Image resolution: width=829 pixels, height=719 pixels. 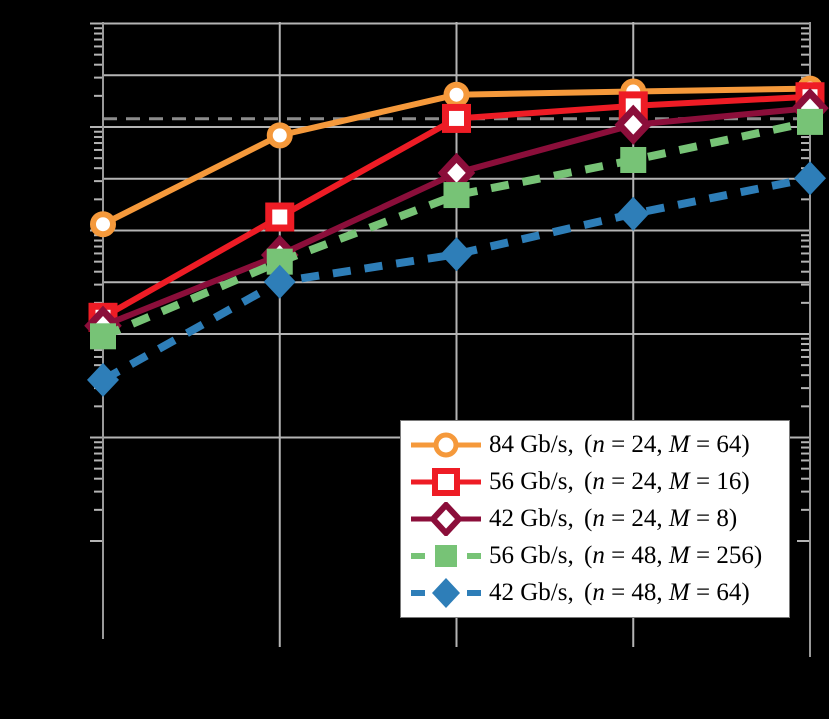 I want to click on legend-item-0: 84 Gb/s, (n = 24, M = 64), so click(x=594, y=445).